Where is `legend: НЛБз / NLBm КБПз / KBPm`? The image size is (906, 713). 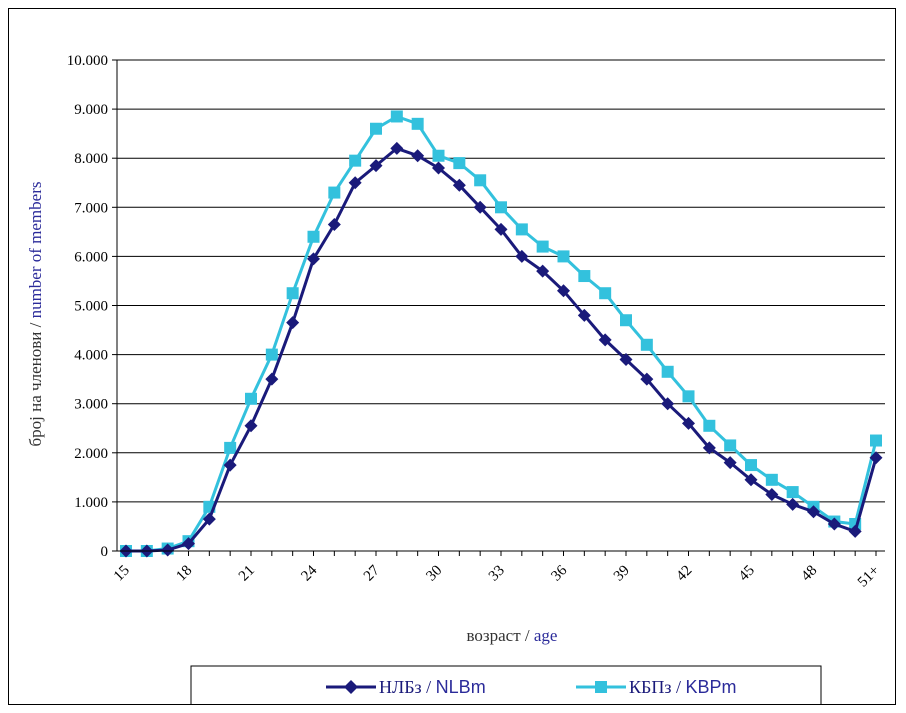
legend: НЛБз / NLBm КБПз / KBPm is located at coordinates (506, 687).